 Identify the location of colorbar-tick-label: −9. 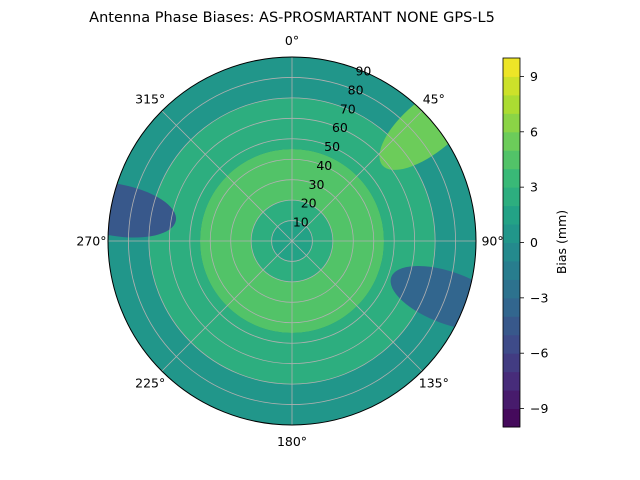
(539, 408).